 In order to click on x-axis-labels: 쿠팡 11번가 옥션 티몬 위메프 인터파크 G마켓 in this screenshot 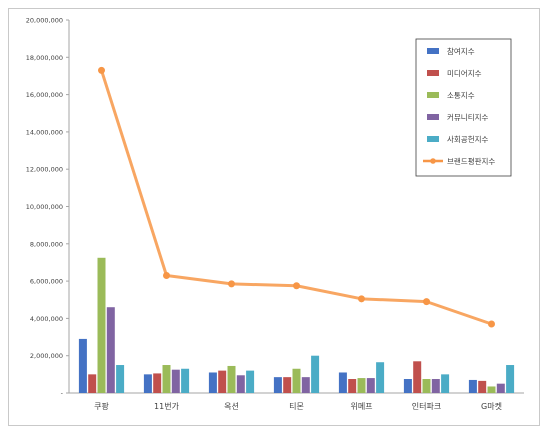, I will do `click(298, 406)`.